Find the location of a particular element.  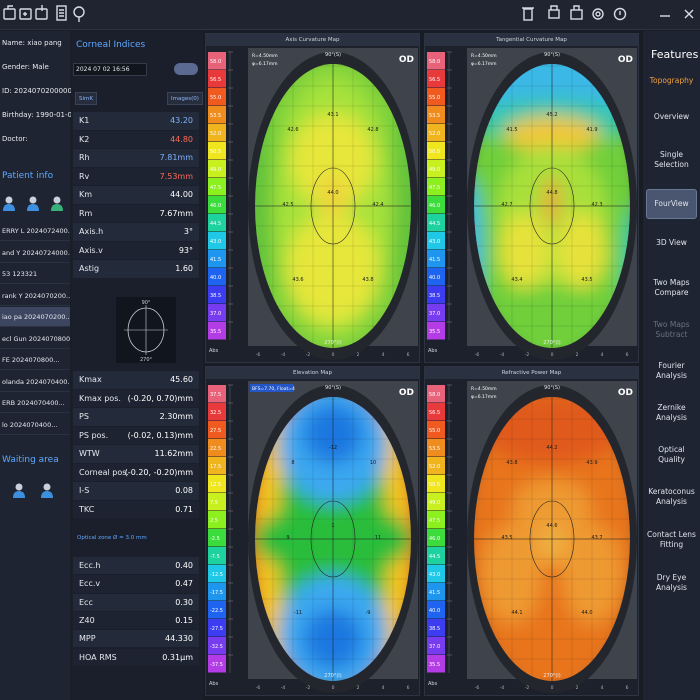

index-button: SimK is located at coordinates (86, 98).